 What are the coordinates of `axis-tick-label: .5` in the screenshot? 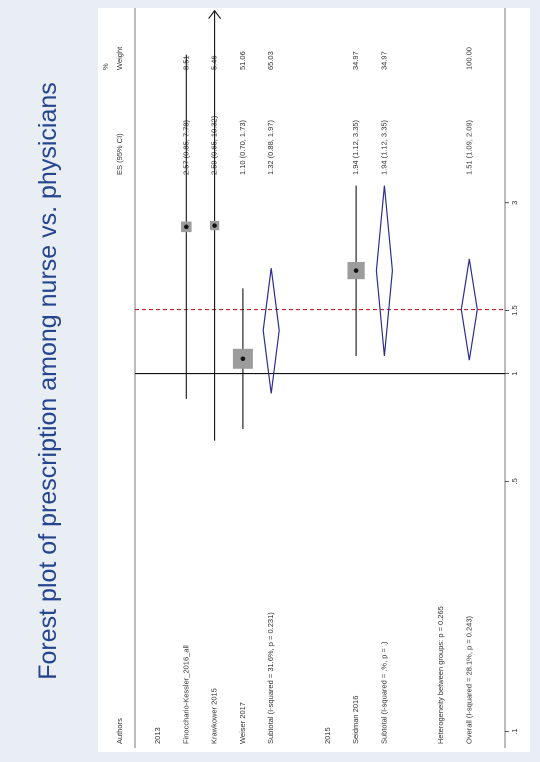 It's located at (514, 481).